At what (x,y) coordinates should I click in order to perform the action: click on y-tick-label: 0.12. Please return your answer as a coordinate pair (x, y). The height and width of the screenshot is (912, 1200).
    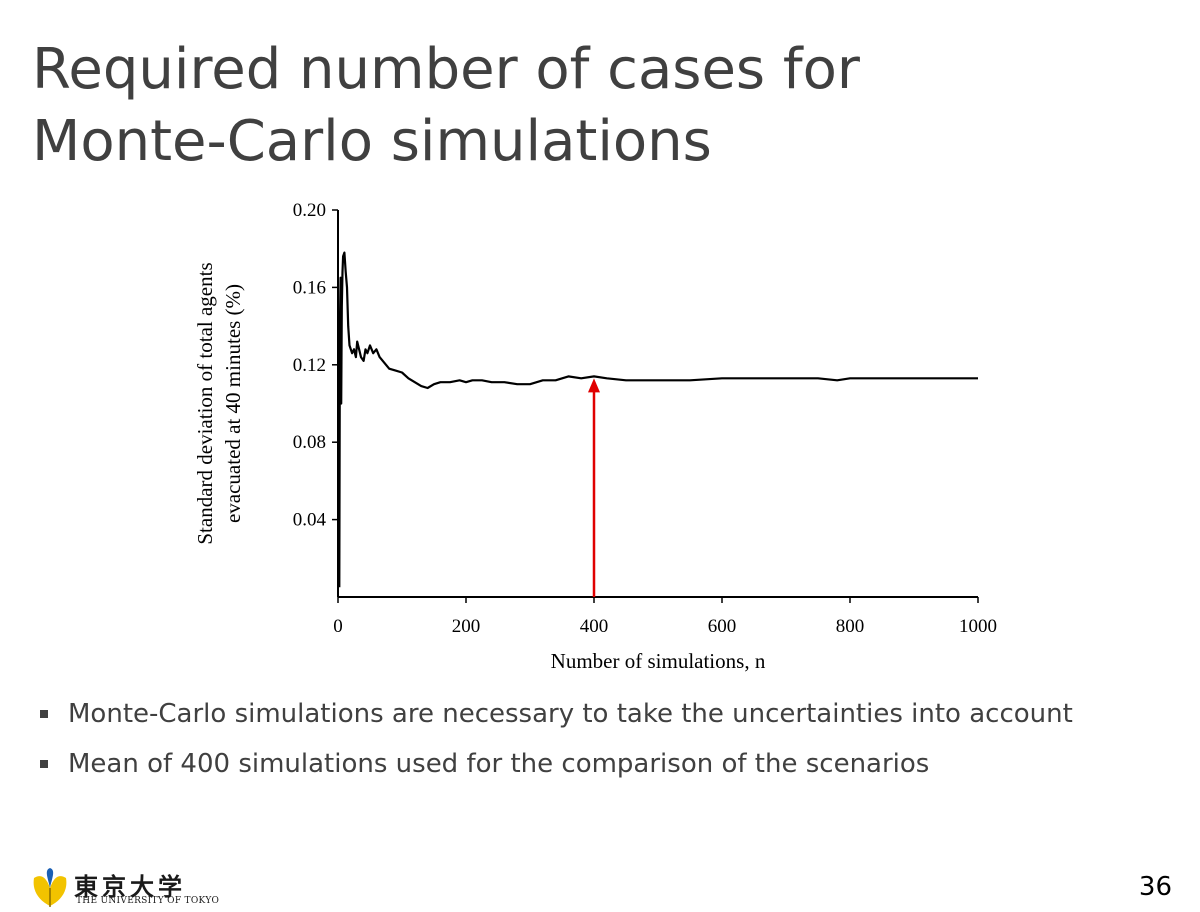
    Looking at the image, I should click on (309, 365).